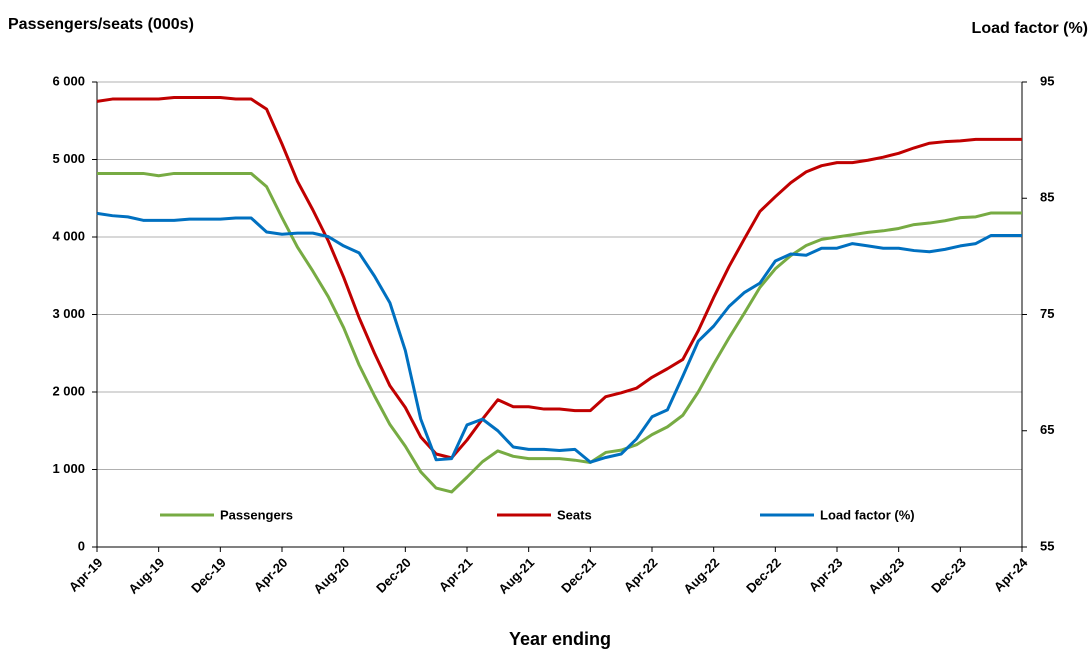 The height and width of the screenshot is (652, 1092). What do you see at coordinates (1011, 574) in the screenshot?
I see `x-tick-label: Apr-24` at bounding box center [1011, 574].